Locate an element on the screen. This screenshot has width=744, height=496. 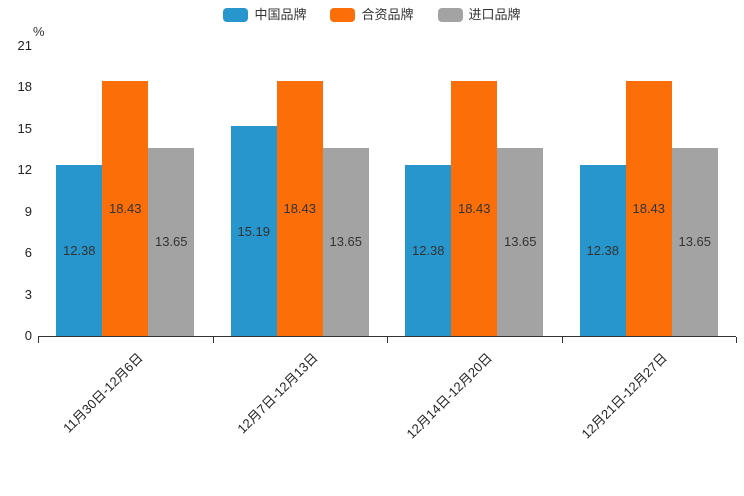
legend-item-3: 进口品牌 is located at coordinates (479, 14).